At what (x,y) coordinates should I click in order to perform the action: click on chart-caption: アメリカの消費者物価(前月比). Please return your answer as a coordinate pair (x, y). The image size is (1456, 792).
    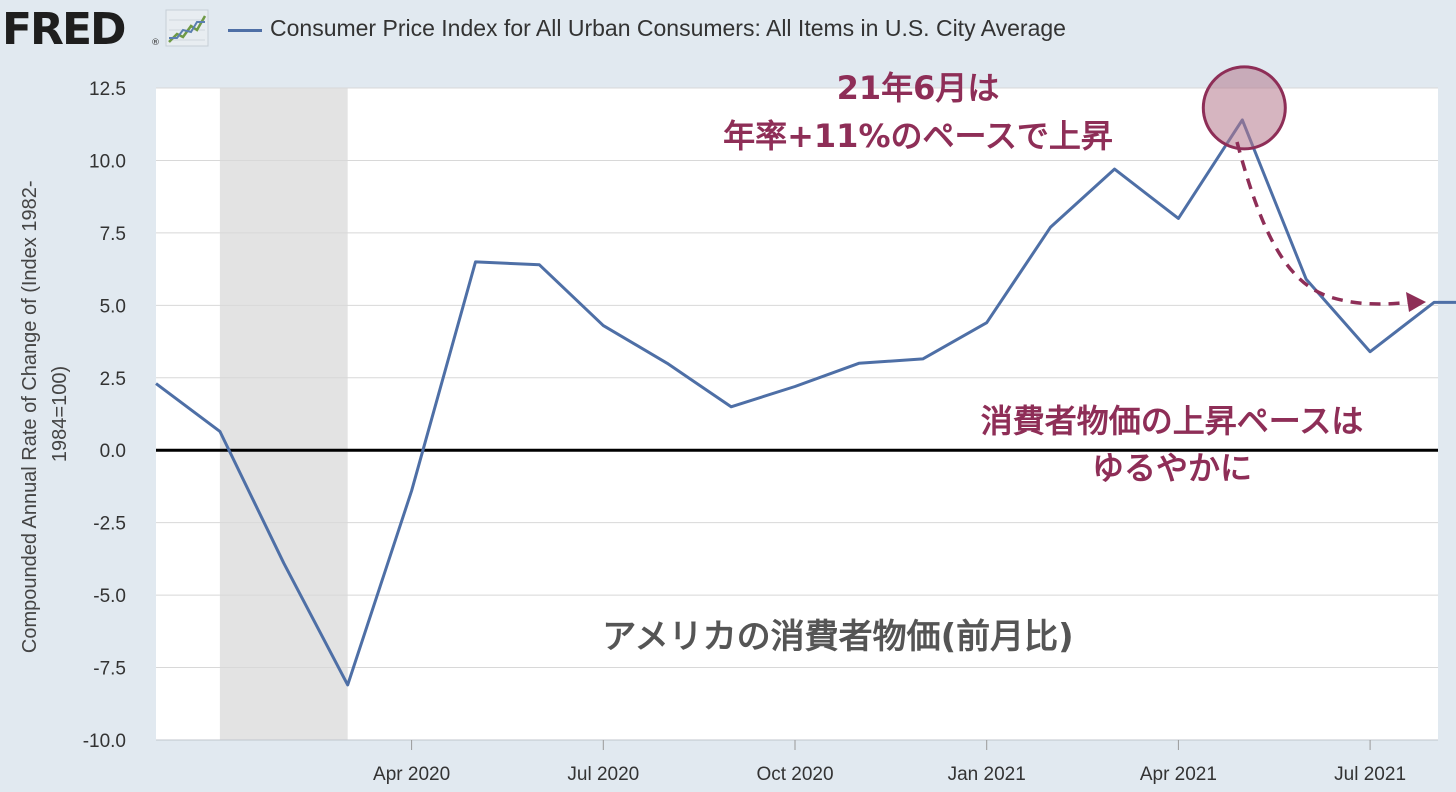
    Looking at the image, I should click on (837, 637).